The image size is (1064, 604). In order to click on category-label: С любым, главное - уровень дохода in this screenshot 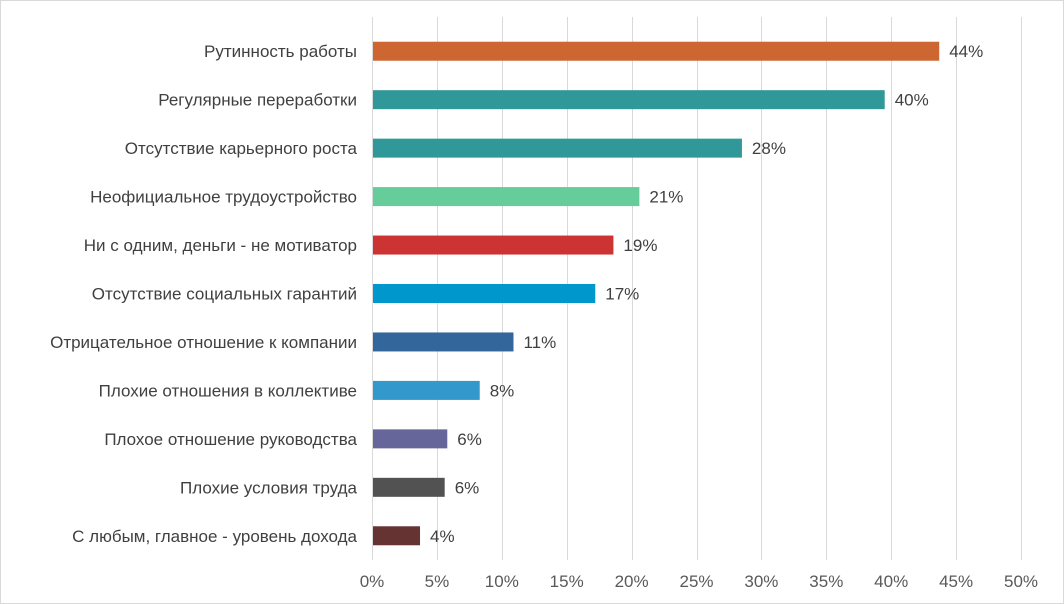, I will do `click(214, 536)`.